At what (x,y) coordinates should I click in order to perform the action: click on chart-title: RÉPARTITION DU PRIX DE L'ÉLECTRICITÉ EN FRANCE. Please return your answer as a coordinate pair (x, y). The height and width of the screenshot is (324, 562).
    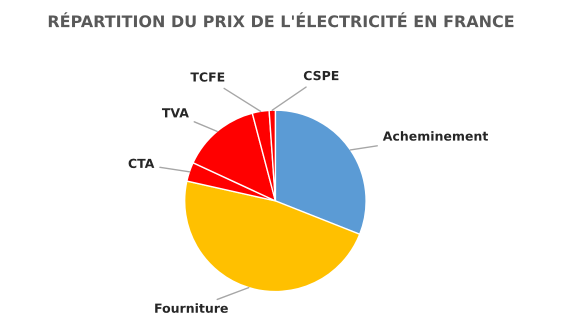
    Looking at the image, I should click on (281, 20).